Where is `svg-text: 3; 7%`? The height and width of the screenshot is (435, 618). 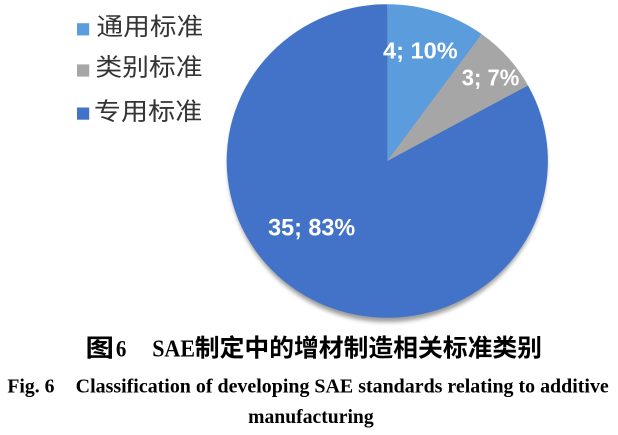
svg-text: 3; 7% is located at coordinates (491, 77).